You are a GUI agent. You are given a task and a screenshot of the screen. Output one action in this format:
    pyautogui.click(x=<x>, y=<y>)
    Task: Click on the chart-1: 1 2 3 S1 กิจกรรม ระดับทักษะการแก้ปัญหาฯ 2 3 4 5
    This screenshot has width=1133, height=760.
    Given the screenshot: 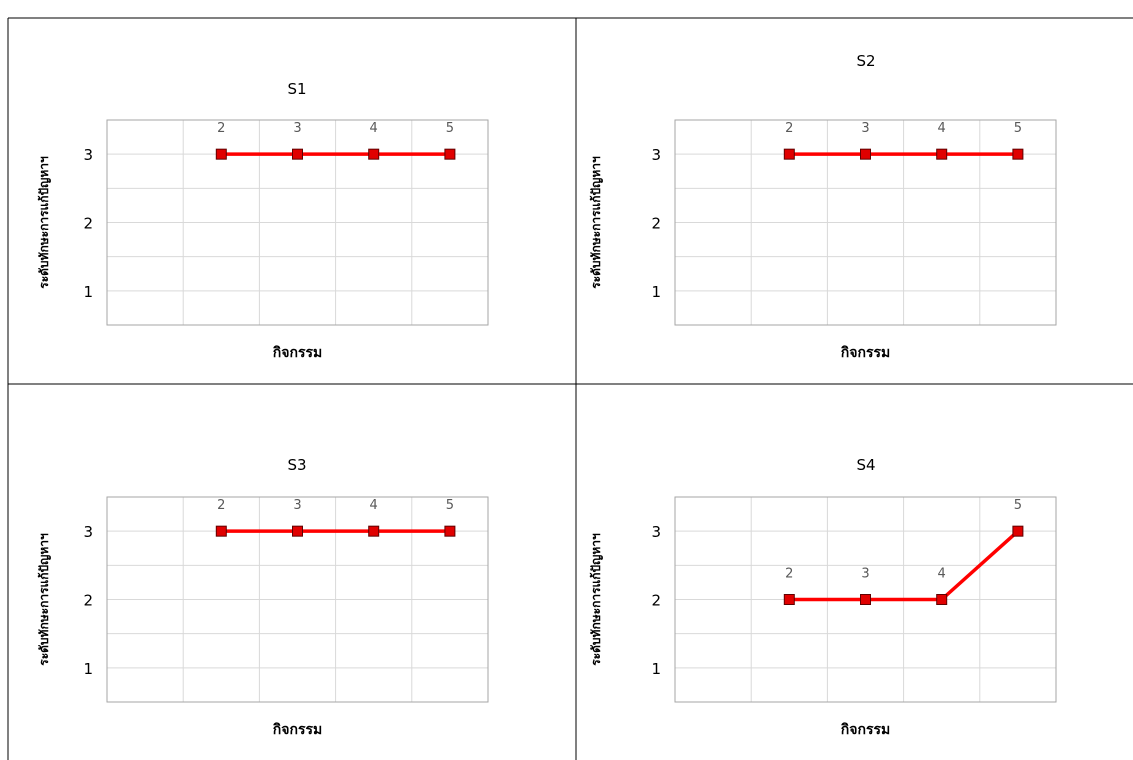 What is the action you would take?
    pyautogui.click(x=263, y=220)
    